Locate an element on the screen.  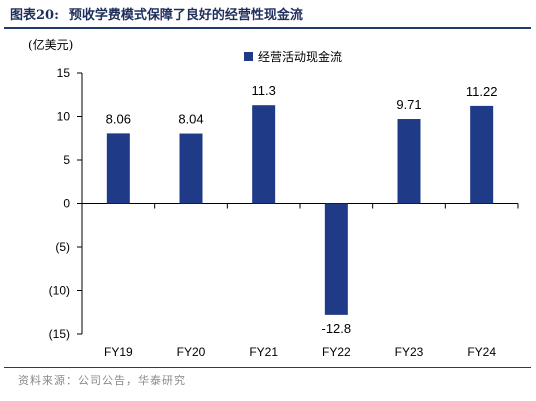
y-tick-label: (10) is located at coordinates (59, 291).